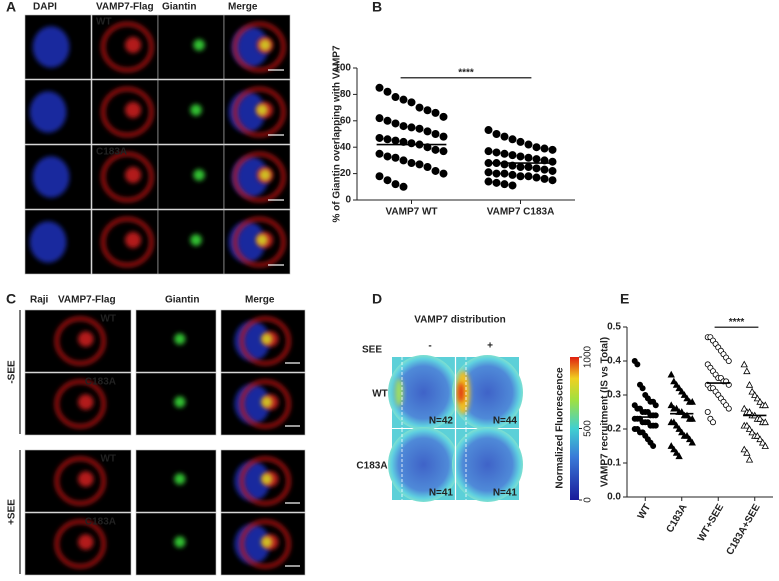 The width and height of the screenshot is (779, 581). I want to click on channel-label: Giantin, so click(182, 300).